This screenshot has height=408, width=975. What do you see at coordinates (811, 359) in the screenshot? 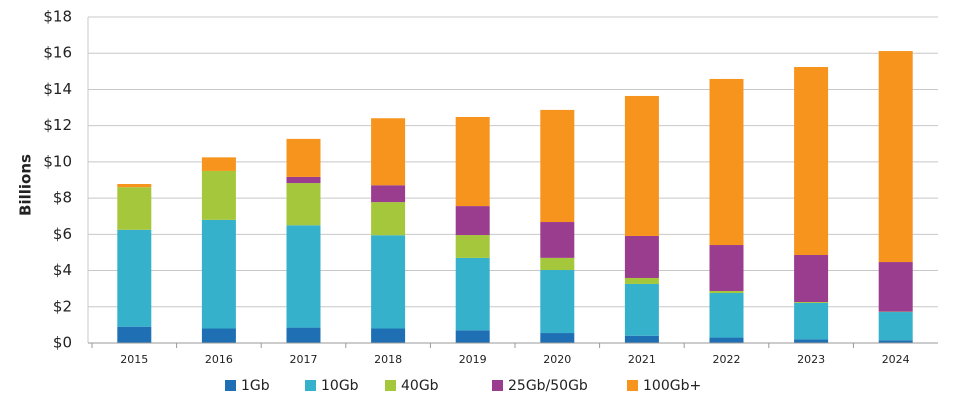
I see `x-tick-label: 2023` at bounding box center [811, 359].